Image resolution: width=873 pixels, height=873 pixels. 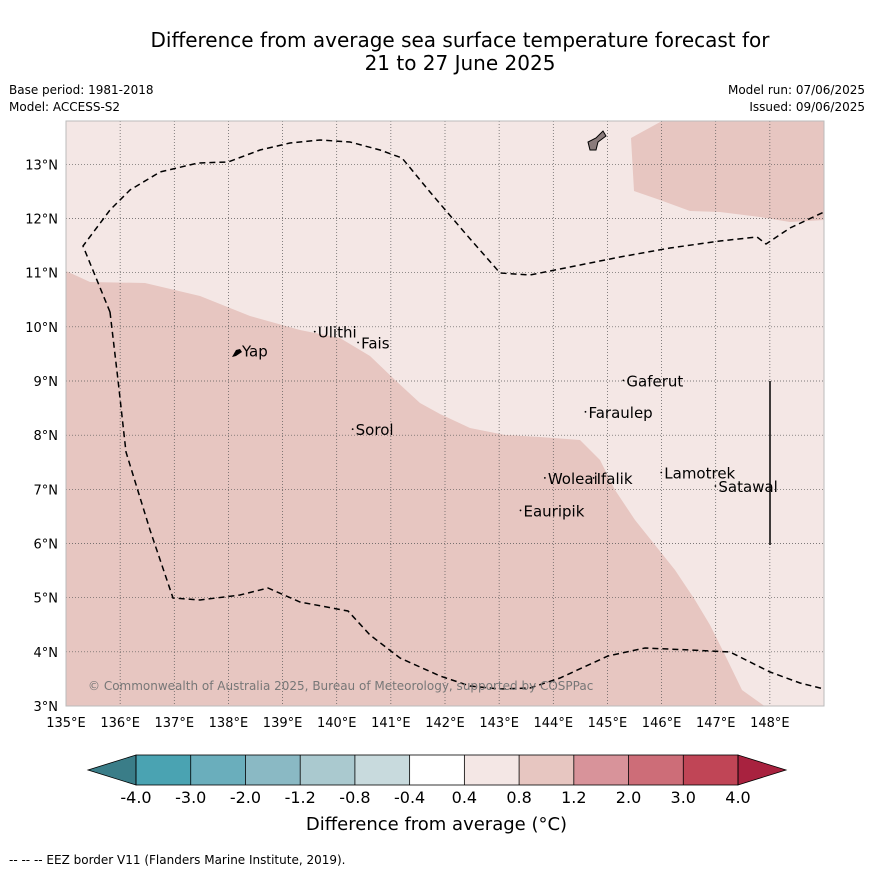 I want to click on place-label: Fais, so click(x=375, y=344).